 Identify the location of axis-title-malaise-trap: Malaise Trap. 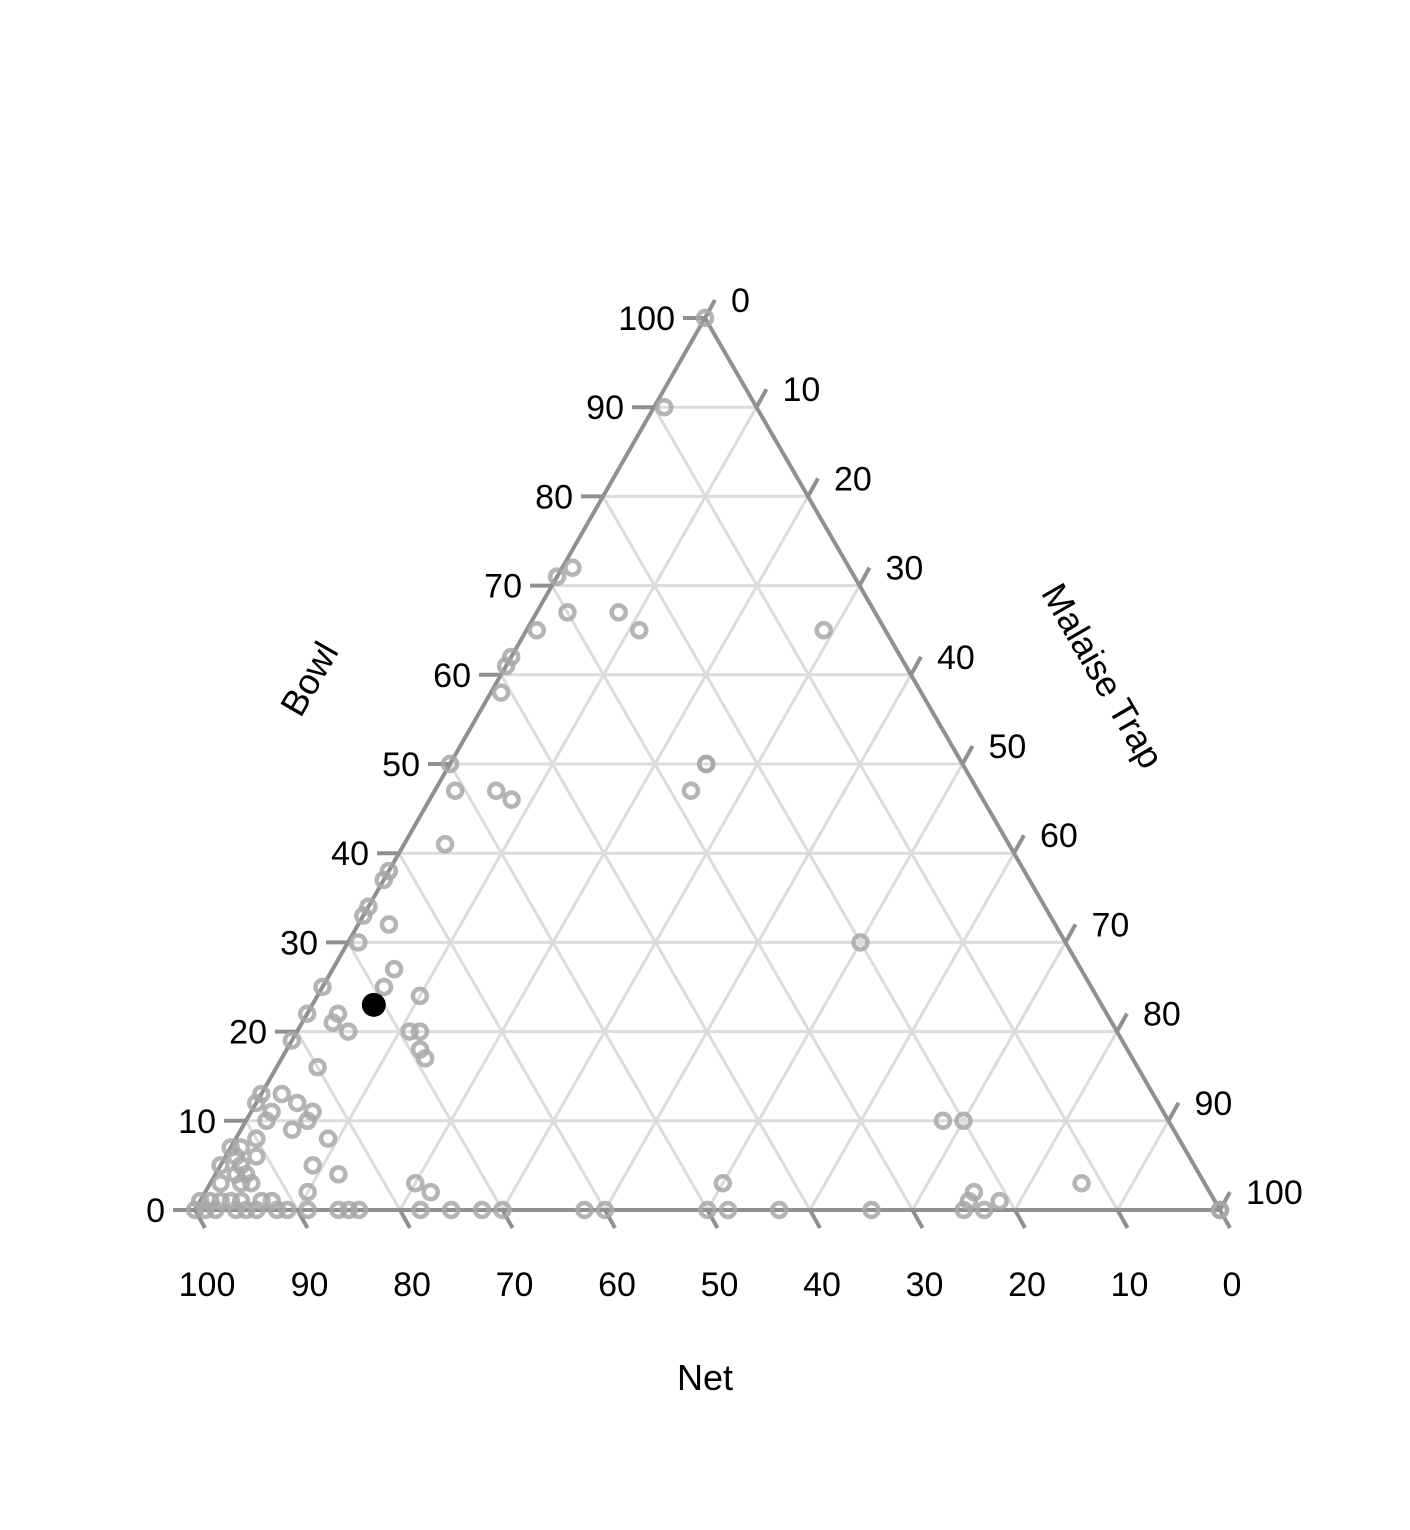
(1103, 675).